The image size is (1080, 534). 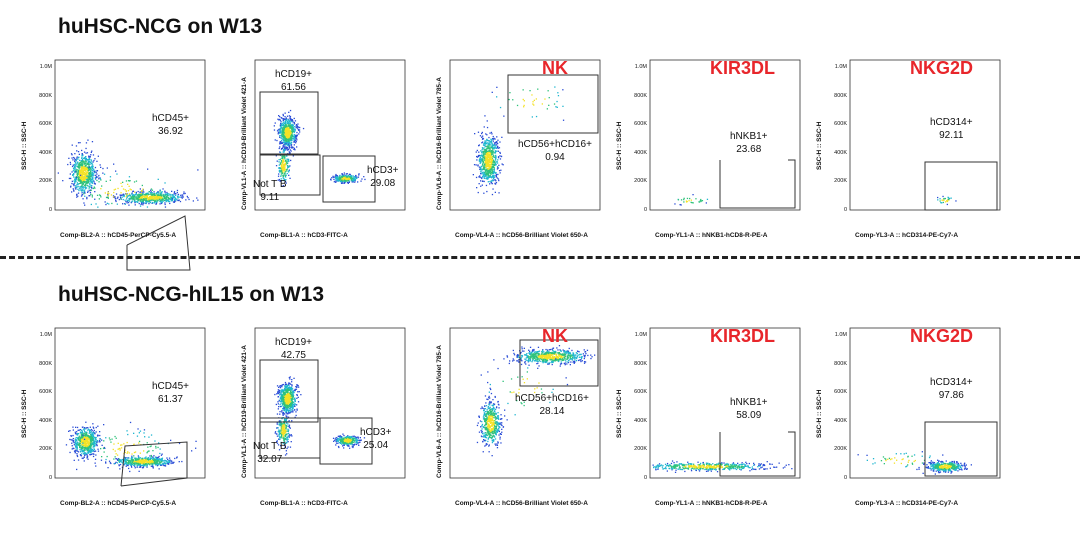 What do you see at coordinates (743, 68) in the screenshot?
I see `panel-title: KIR3DL` at bounding box center [743, 68].